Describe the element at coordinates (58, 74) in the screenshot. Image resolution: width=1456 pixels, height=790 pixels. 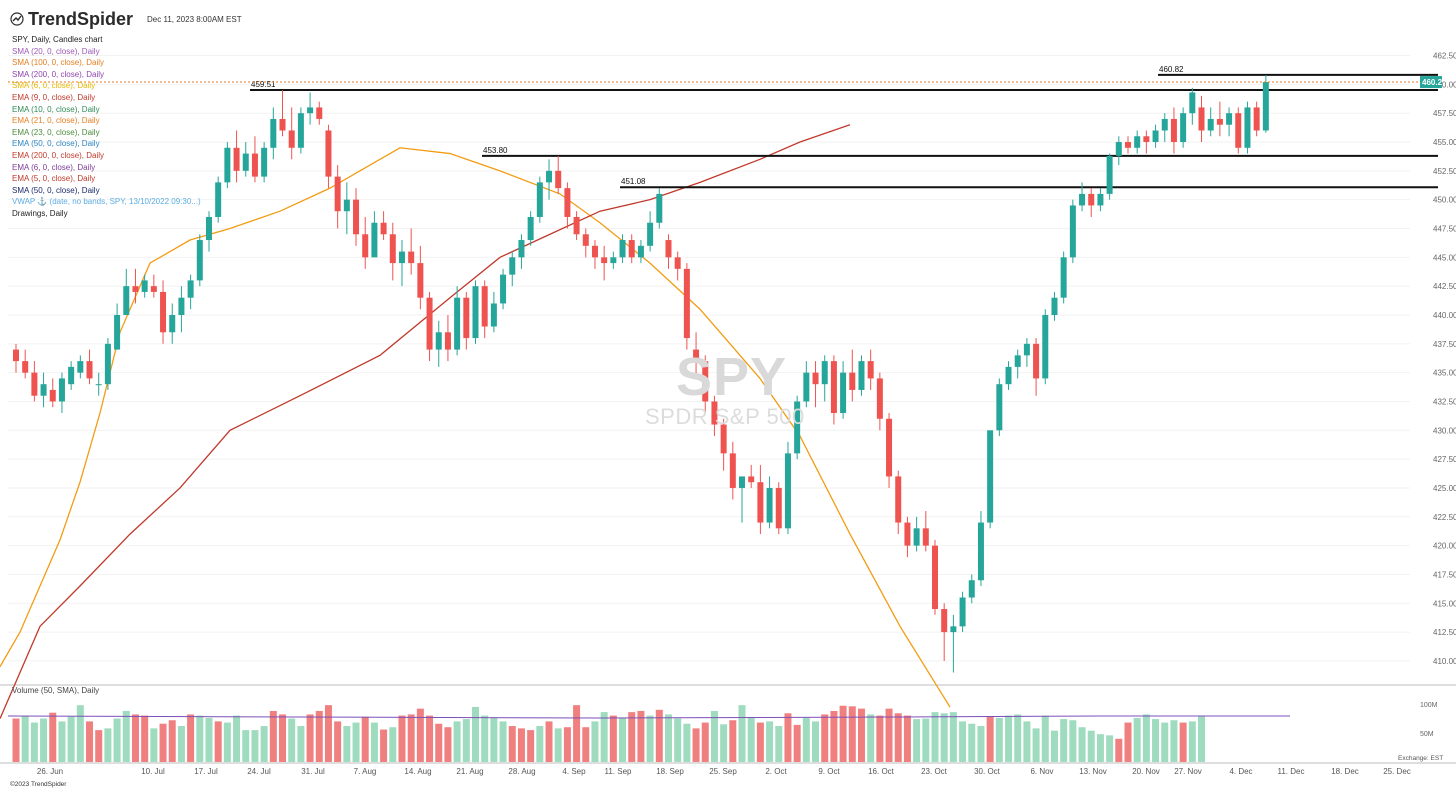
I see `legend-item: SMA (200, 0, close), Daily` at that location.